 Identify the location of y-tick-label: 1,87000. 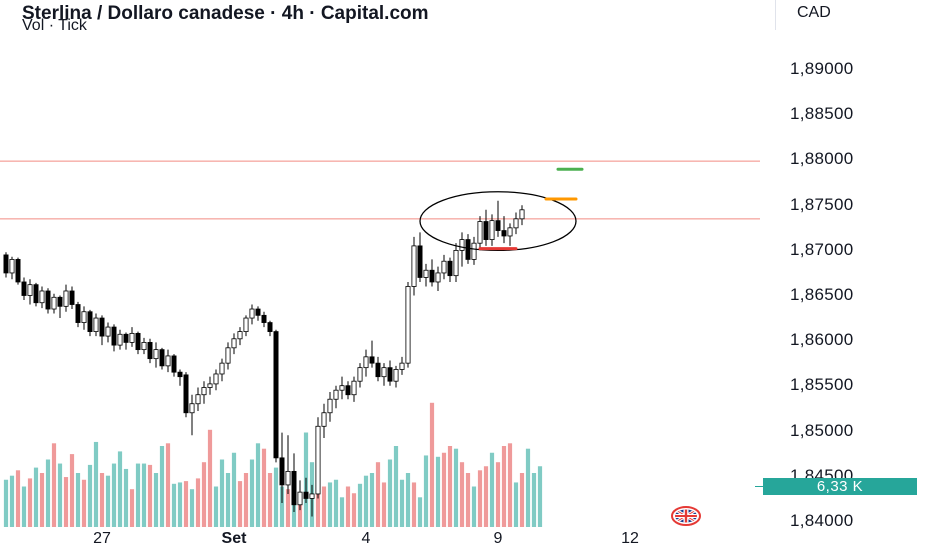
(822, 249).